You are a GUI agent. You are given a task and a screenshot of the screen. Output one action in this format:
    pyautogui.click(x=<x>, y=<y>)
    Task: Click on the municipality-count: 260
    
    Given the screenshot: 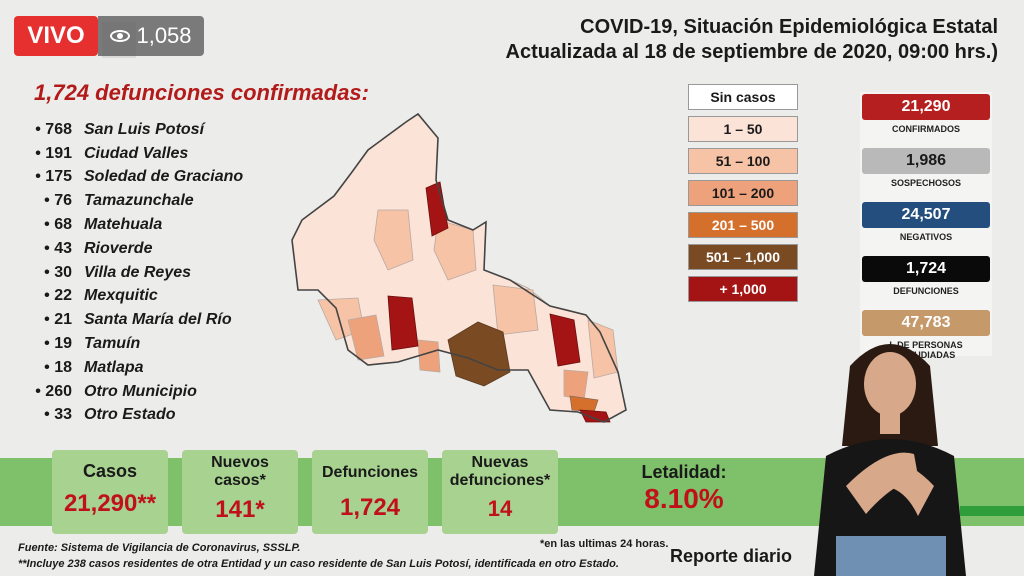 What is the action you would take?
    pyautogui.click(x=49, y=392)
    